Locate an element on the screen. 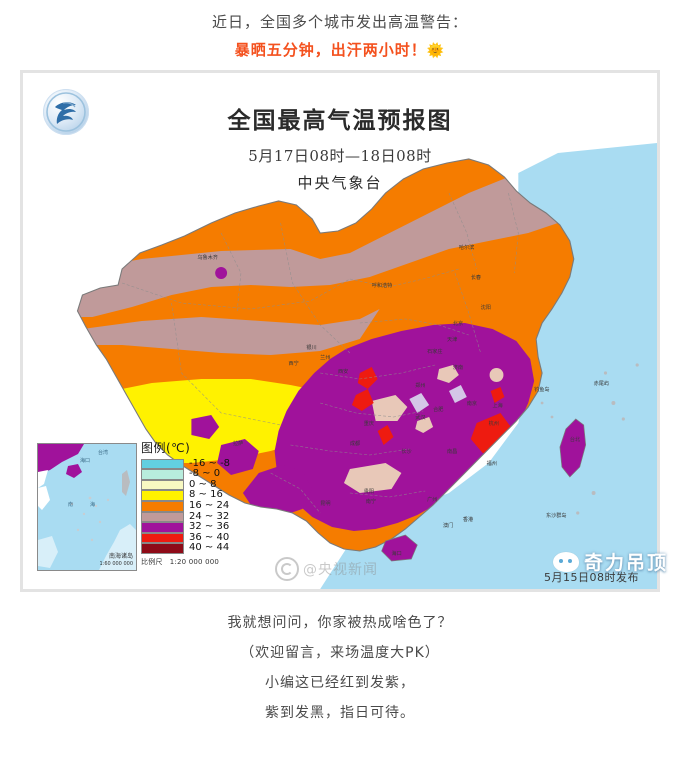  svg-text: 郑州 is located at coordinates (420, 385).